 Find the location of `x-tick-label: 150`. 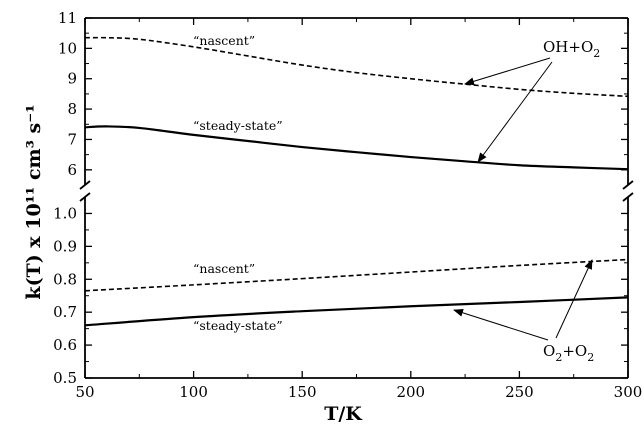

x-tick-label: 150 is located at coordinates (302, 392).